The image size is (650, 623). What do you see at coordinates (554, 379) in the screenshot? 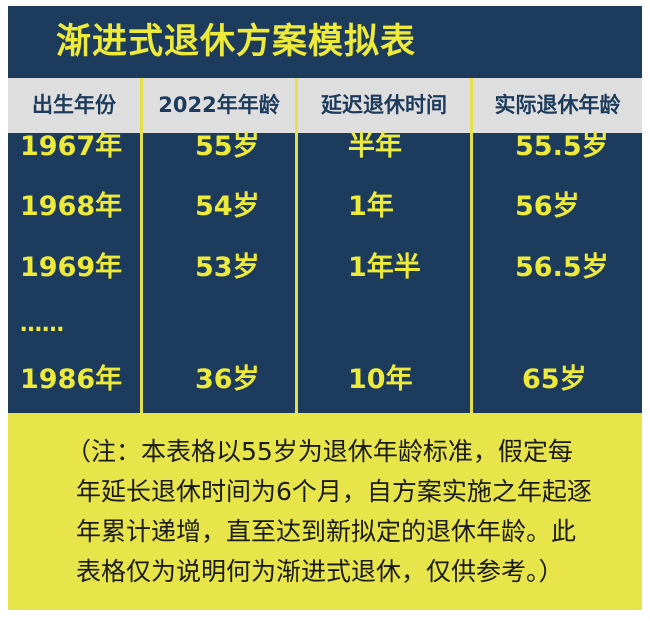
I see `cell-actual-age: 65岁` at bounding box center [554, 379].